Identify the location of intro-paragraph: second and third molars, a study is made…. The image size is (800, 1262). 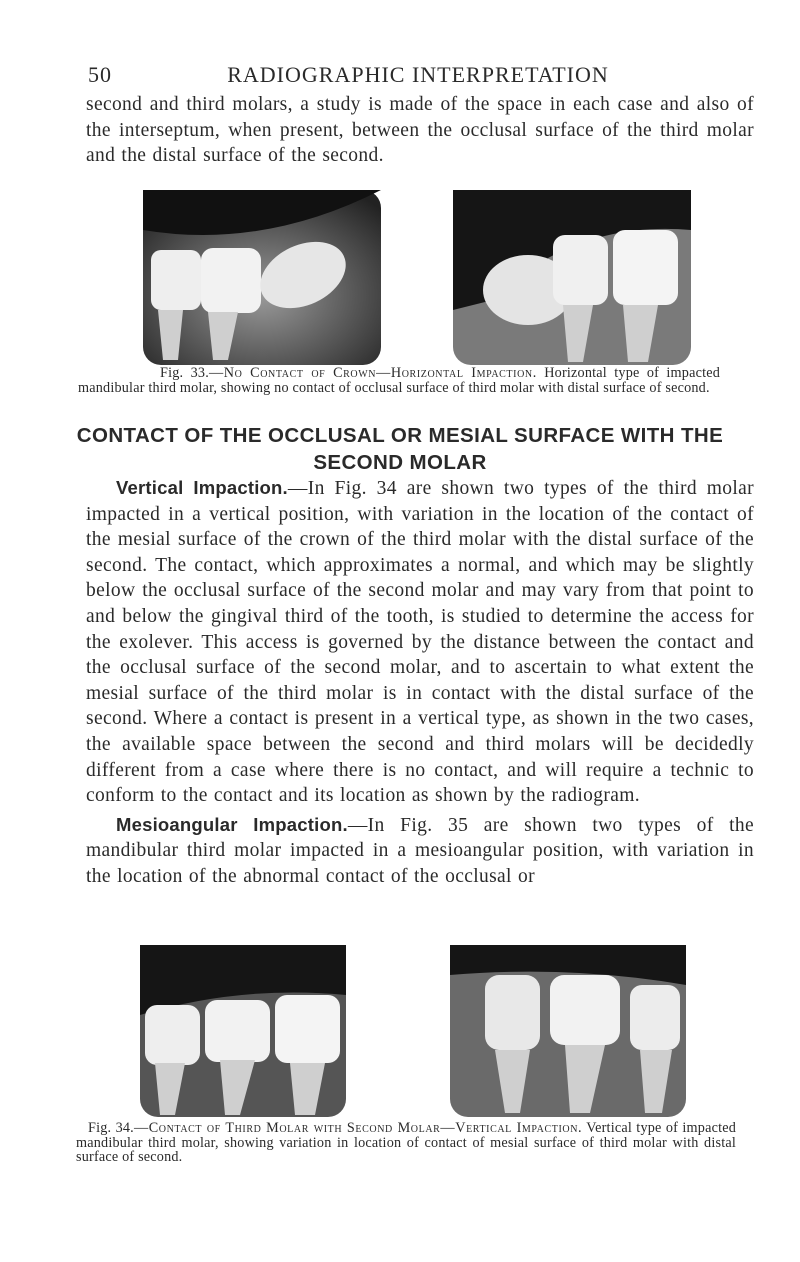
(420, 130).